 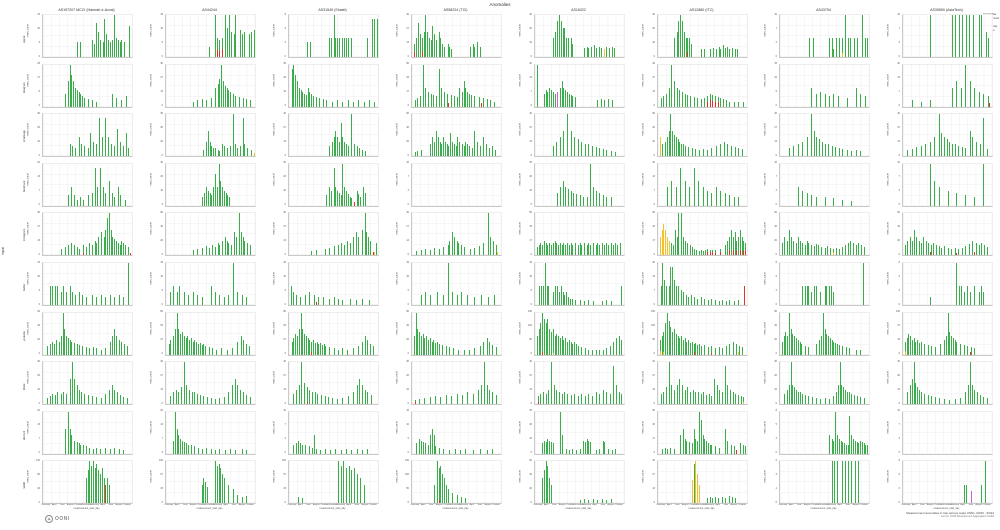 What do you see at coordinates (538, 504) in the screenshot?
I see `x-tick-label: February` at bounding box center [538, 504].